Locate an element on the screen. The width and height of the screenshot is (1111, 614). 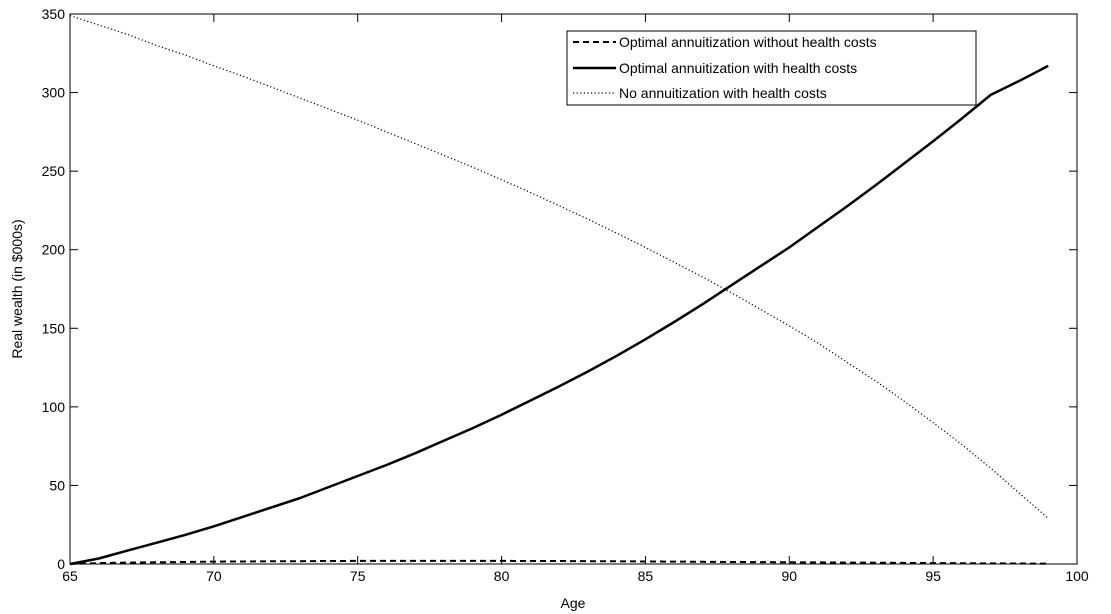
x-tick-label: 80 is located at coordinates (502, 576).